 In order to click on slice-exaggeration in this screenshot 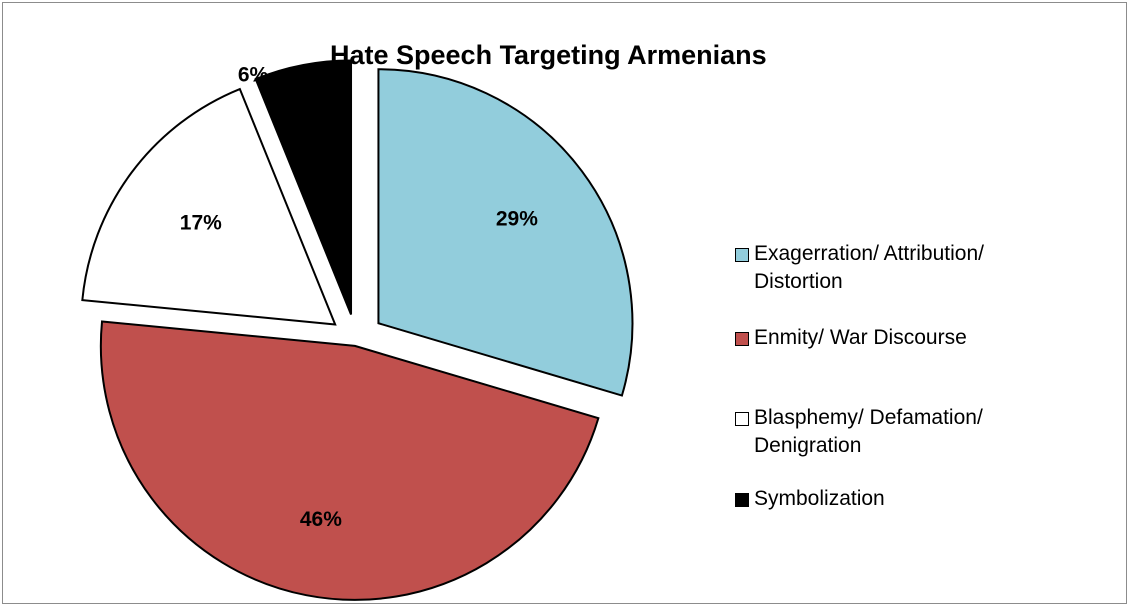, I will do `click(505, 232)`.